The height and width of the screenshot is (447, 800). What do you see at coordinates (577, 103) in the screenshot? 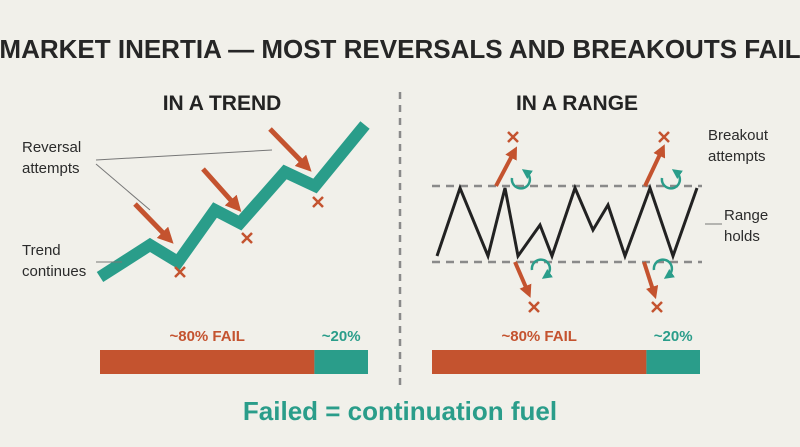
I see `panel-heading: IN A RANGE` at bounding box center [577, 103].